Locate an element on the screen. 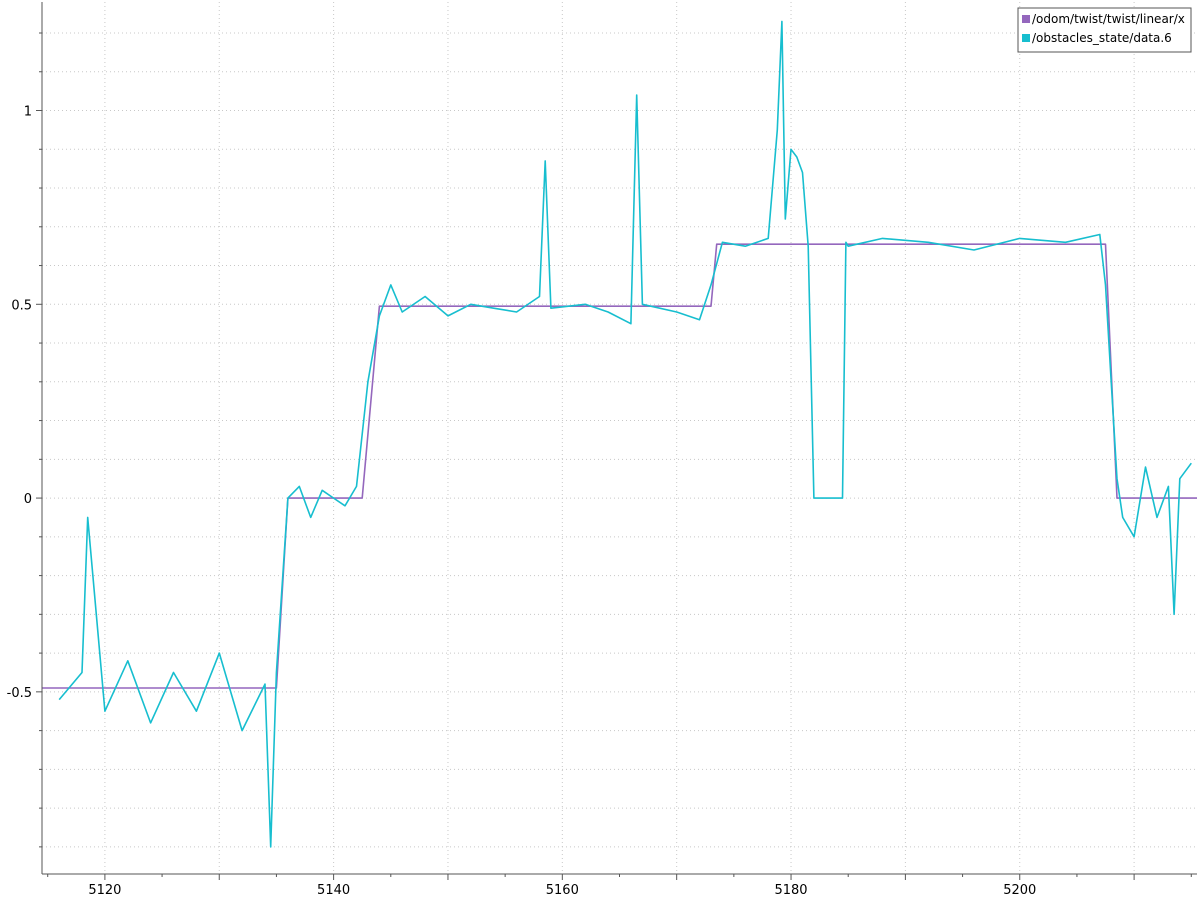 The image size is (1200, 900). x-tick-label: 5180 is located at coordinates (790, 890).